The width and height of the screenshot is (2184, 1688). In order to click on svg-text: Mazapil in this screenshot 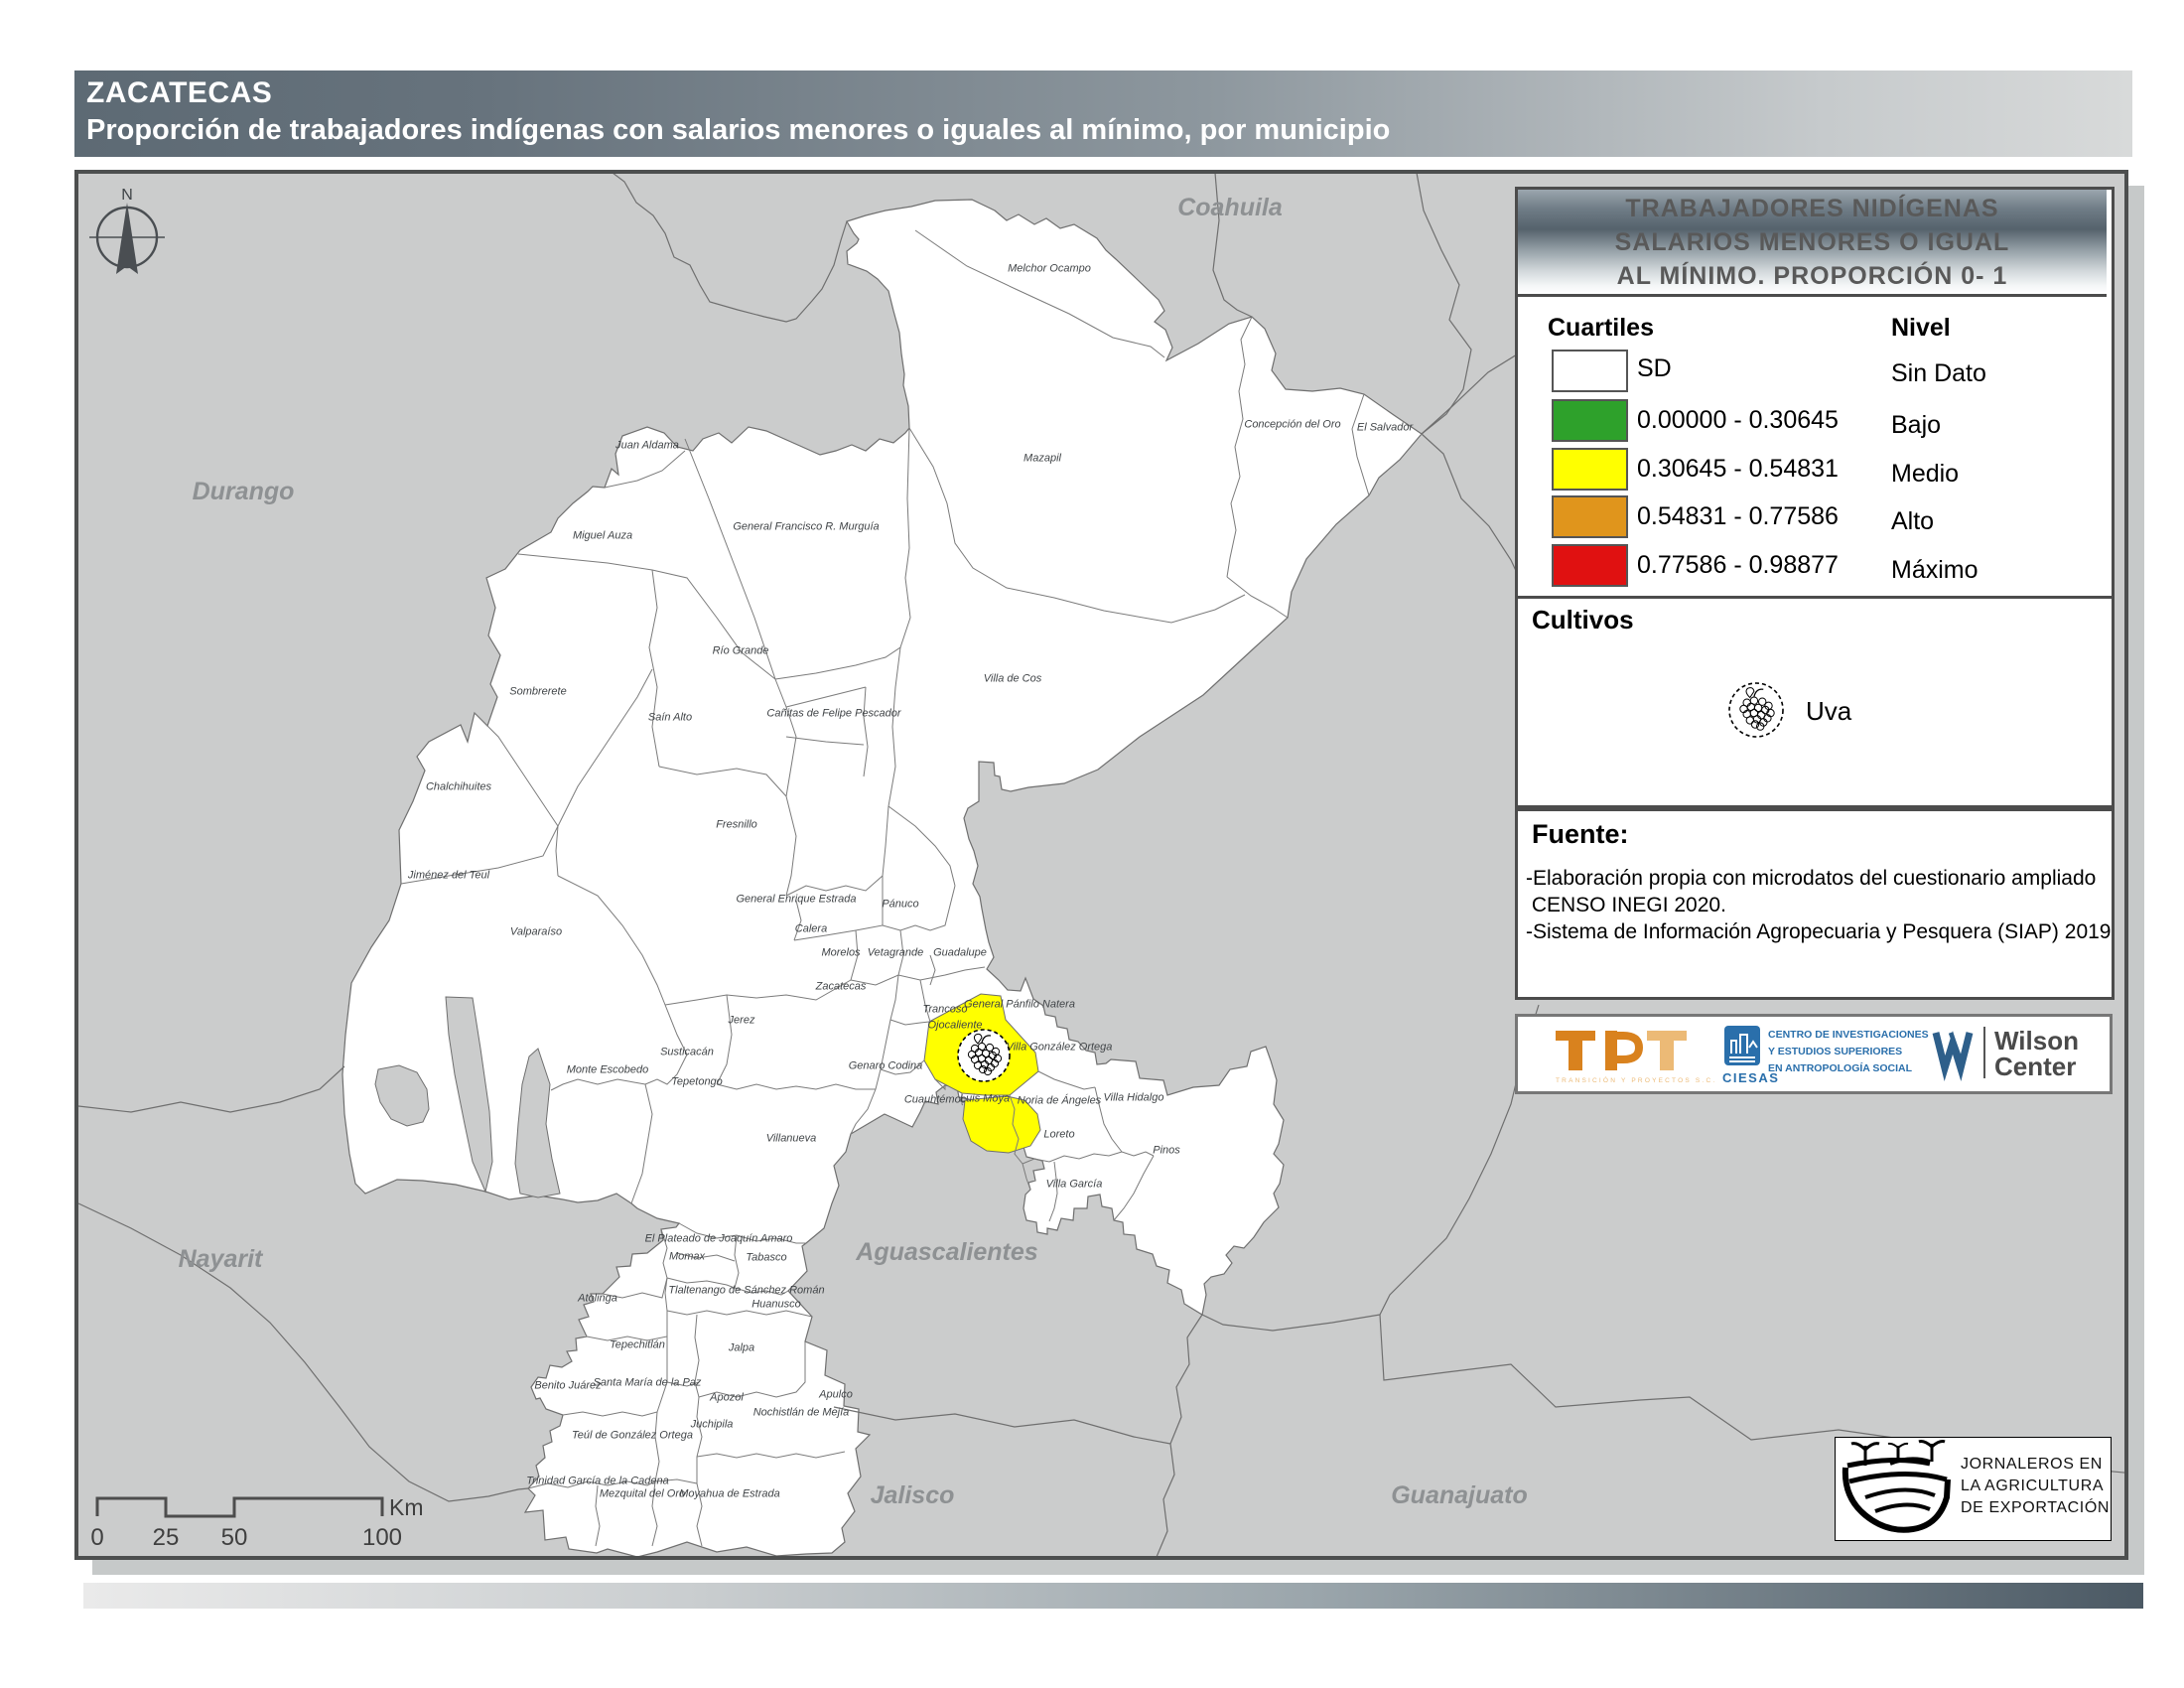, I will do `click(1042, 459)`.